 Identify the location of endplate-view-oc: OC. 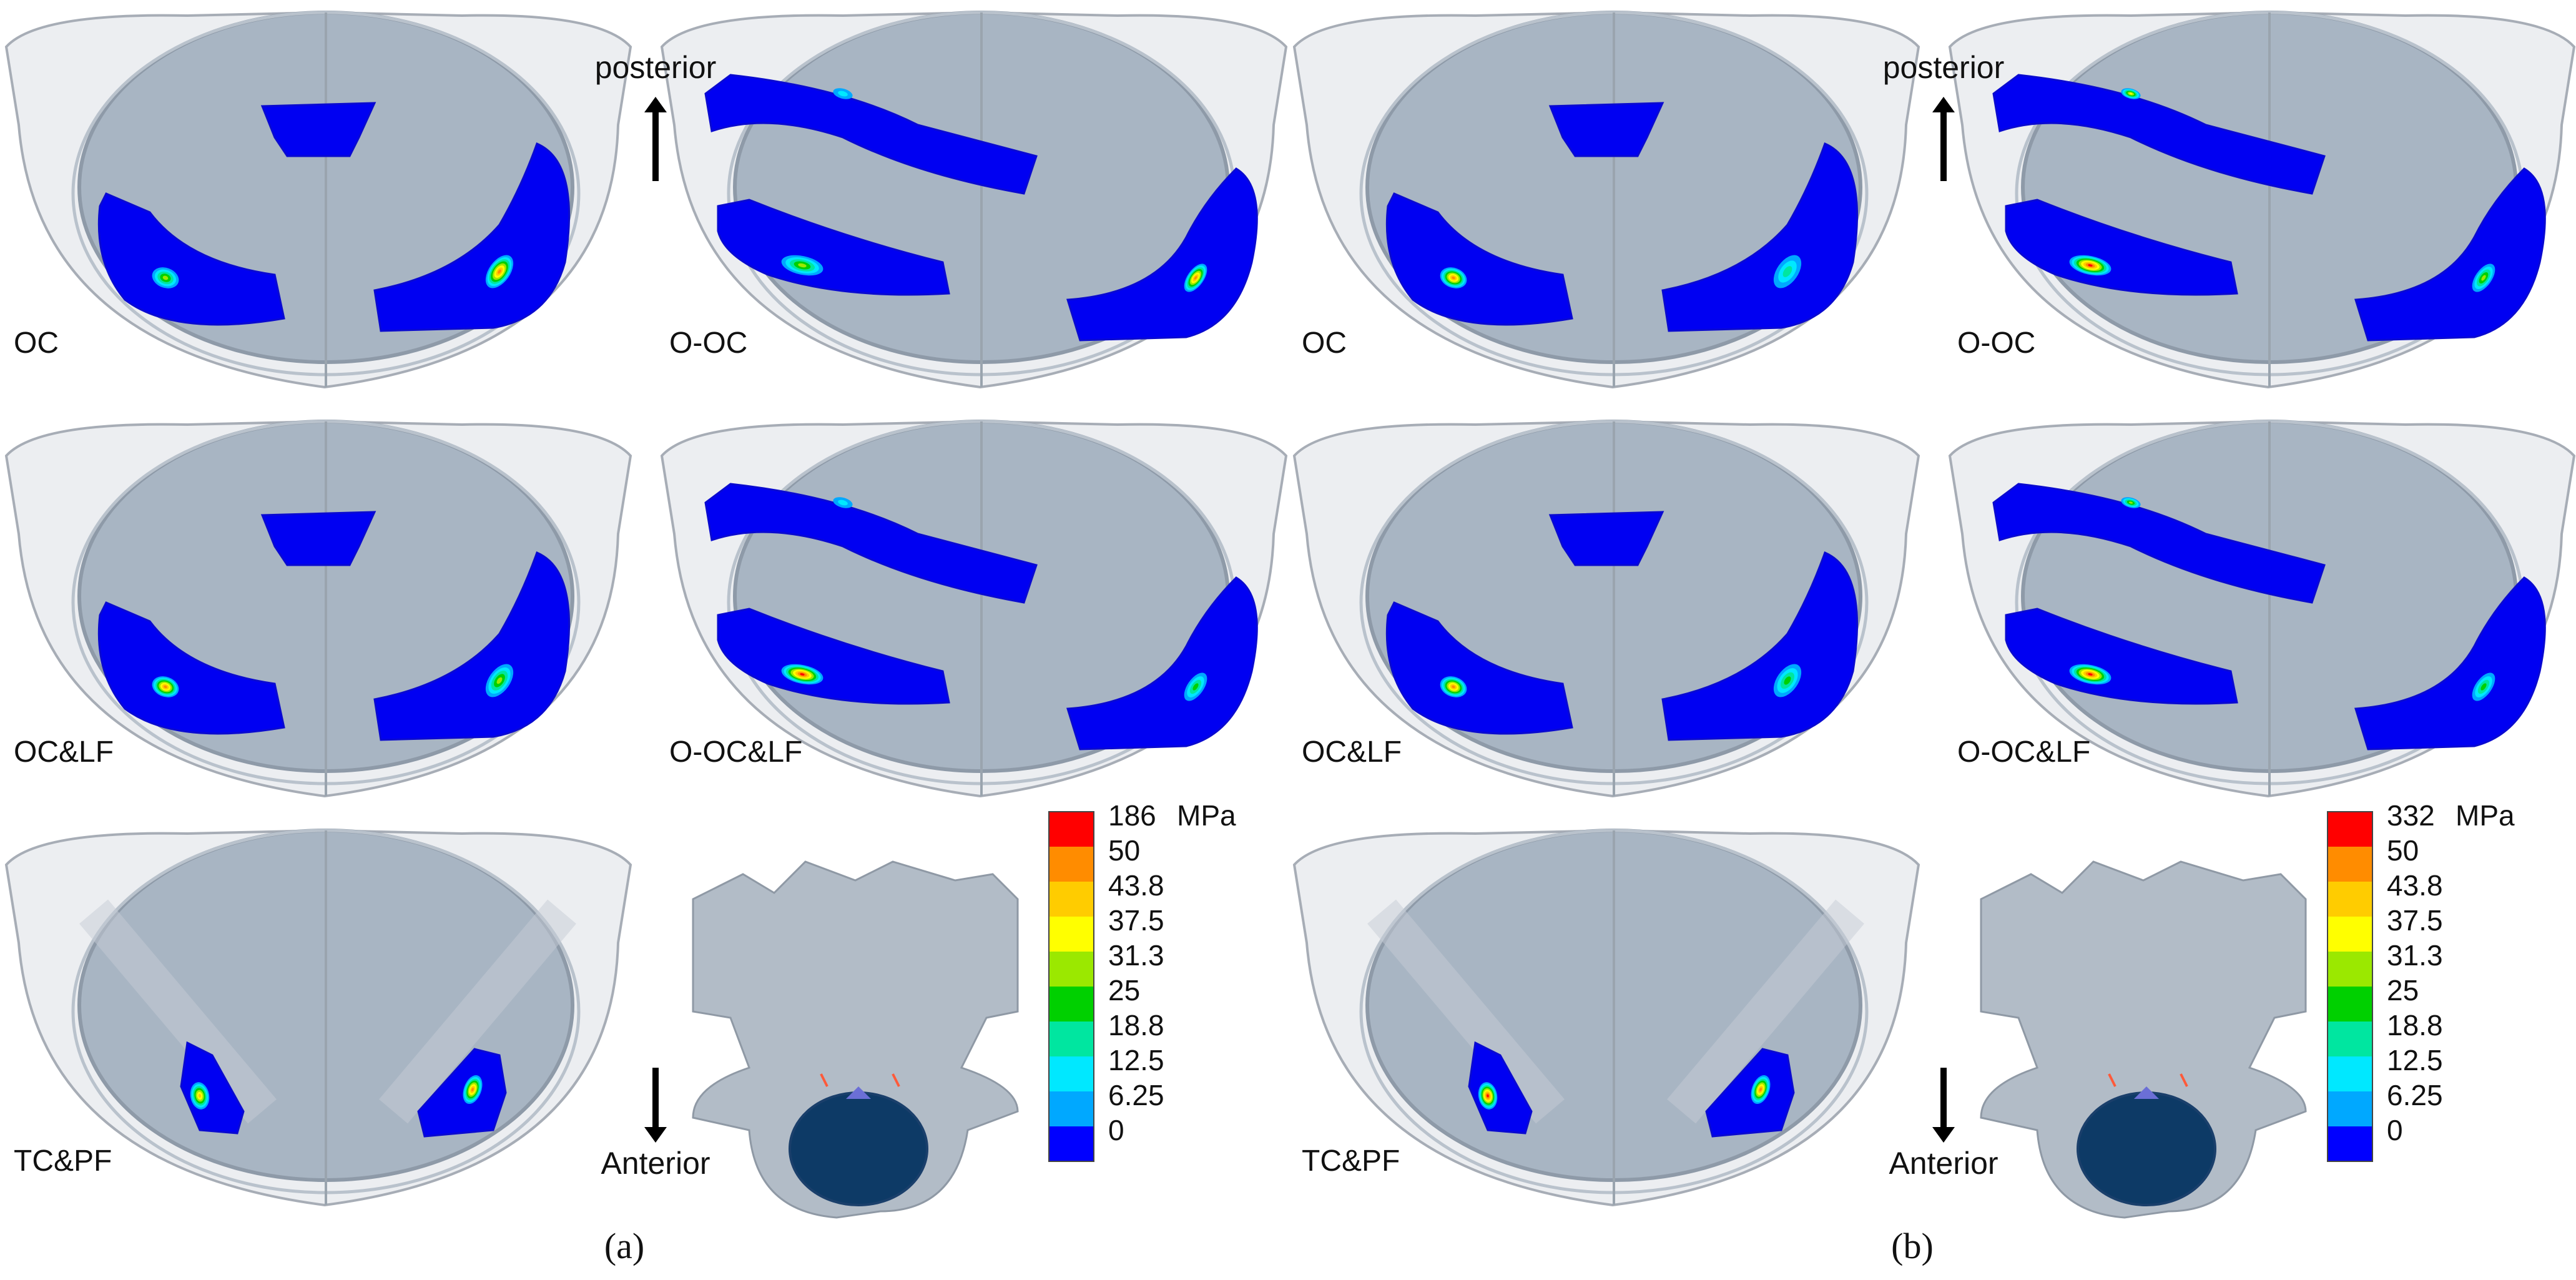
(318, 200).